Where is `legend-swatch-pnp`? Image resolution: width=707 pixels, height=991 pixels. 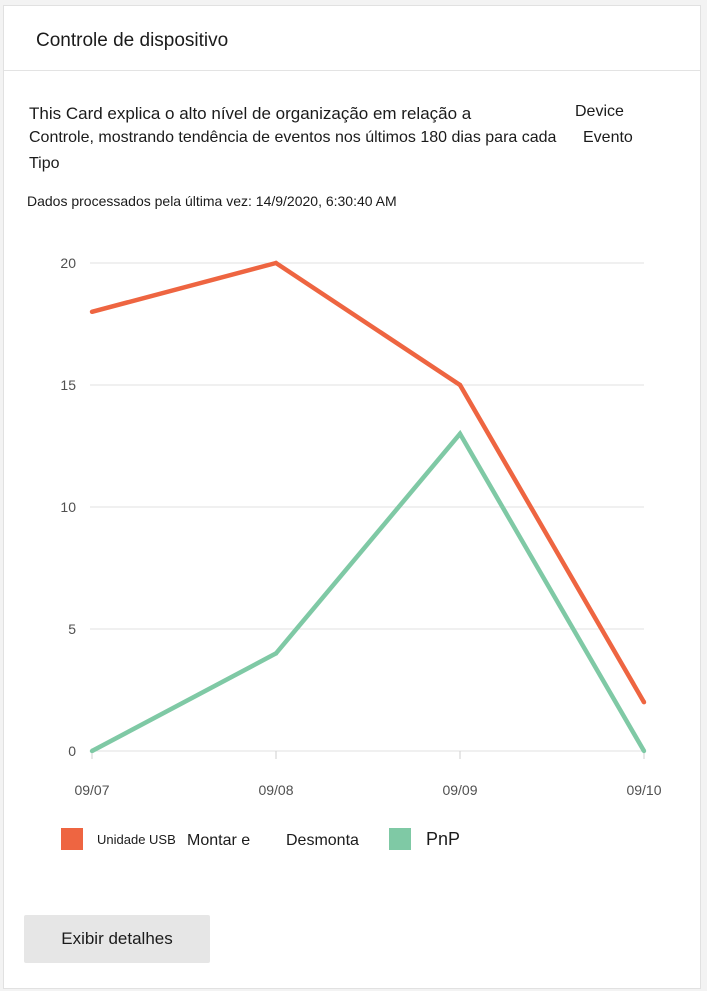
legend-swatch-pnp is located at coordinates (400, 839).